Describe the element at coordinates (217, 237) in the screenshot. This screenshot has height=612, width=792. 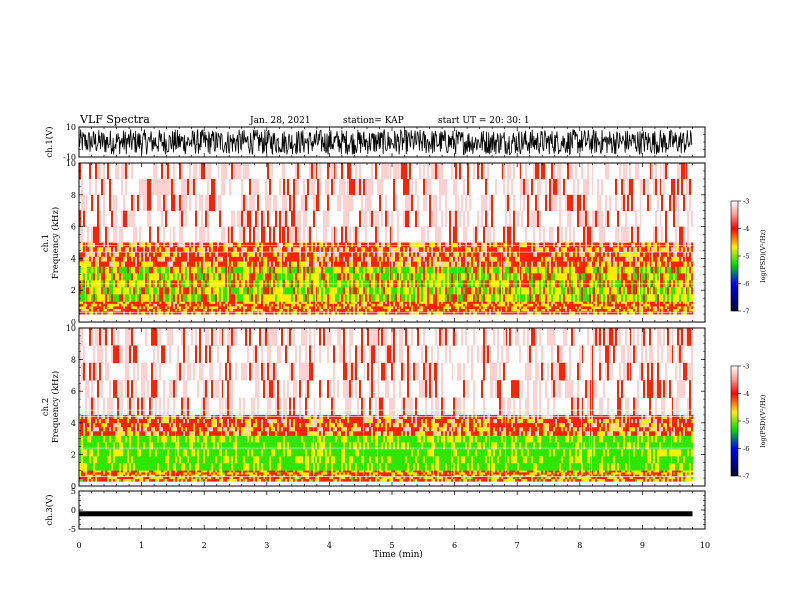
I see `ch1-spectrogram-gap` at that location.